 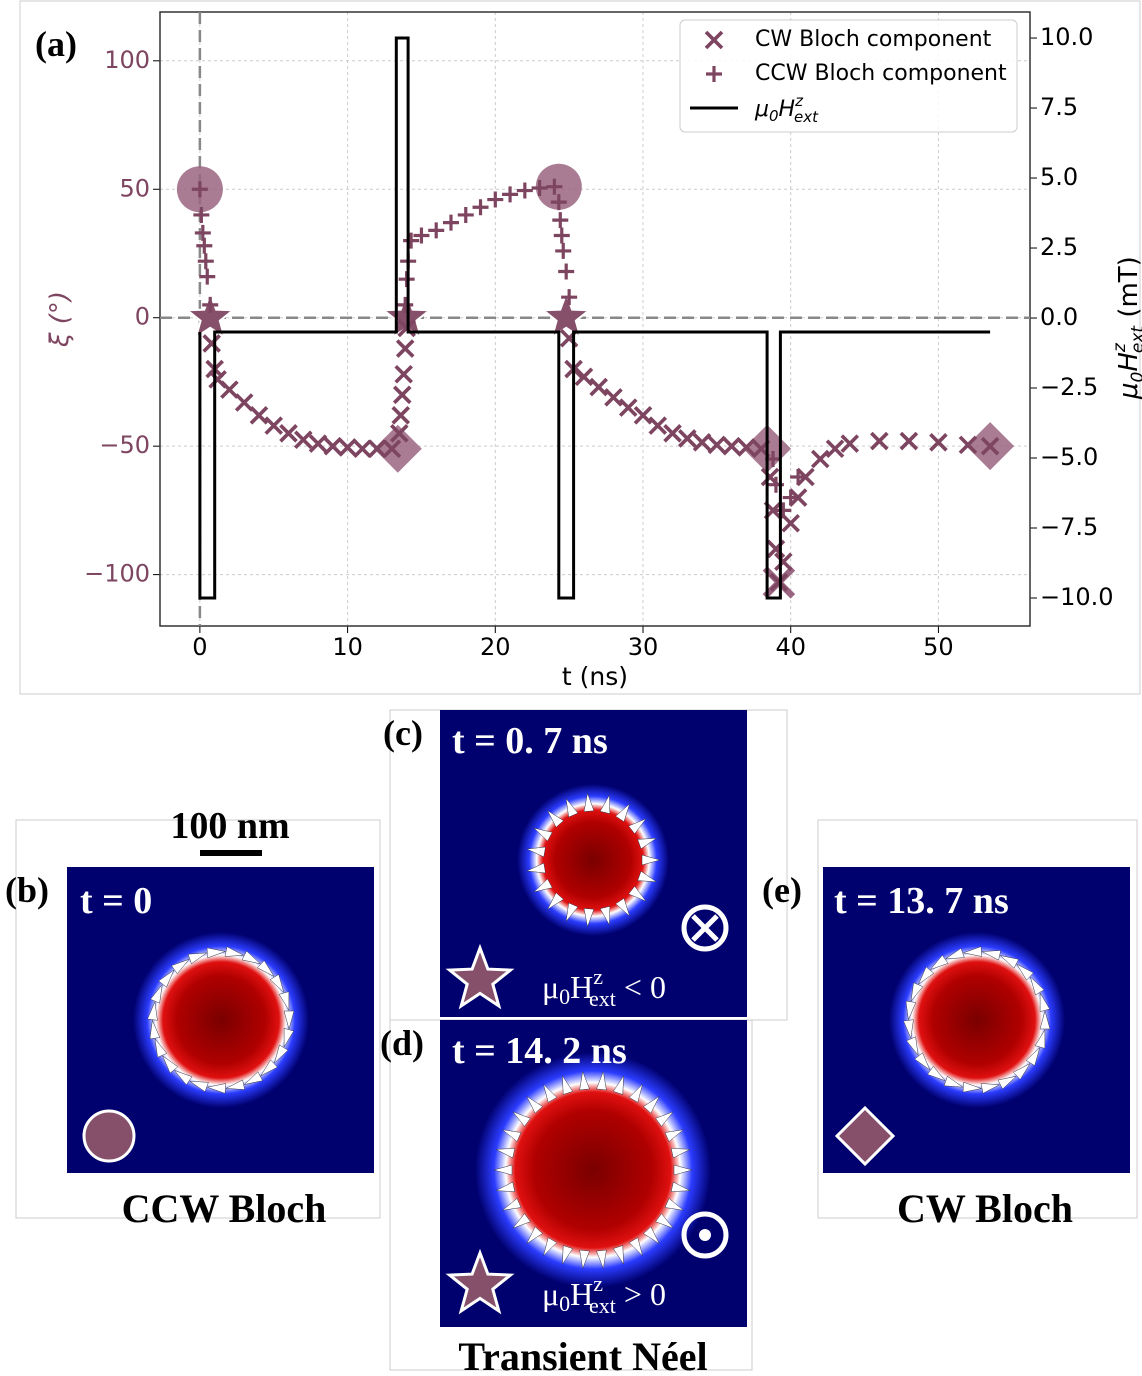 What do you see at coordinates (124, 445) in the screenshot?
I see `y-tick-label: −50` at bounding box center [124, 445].